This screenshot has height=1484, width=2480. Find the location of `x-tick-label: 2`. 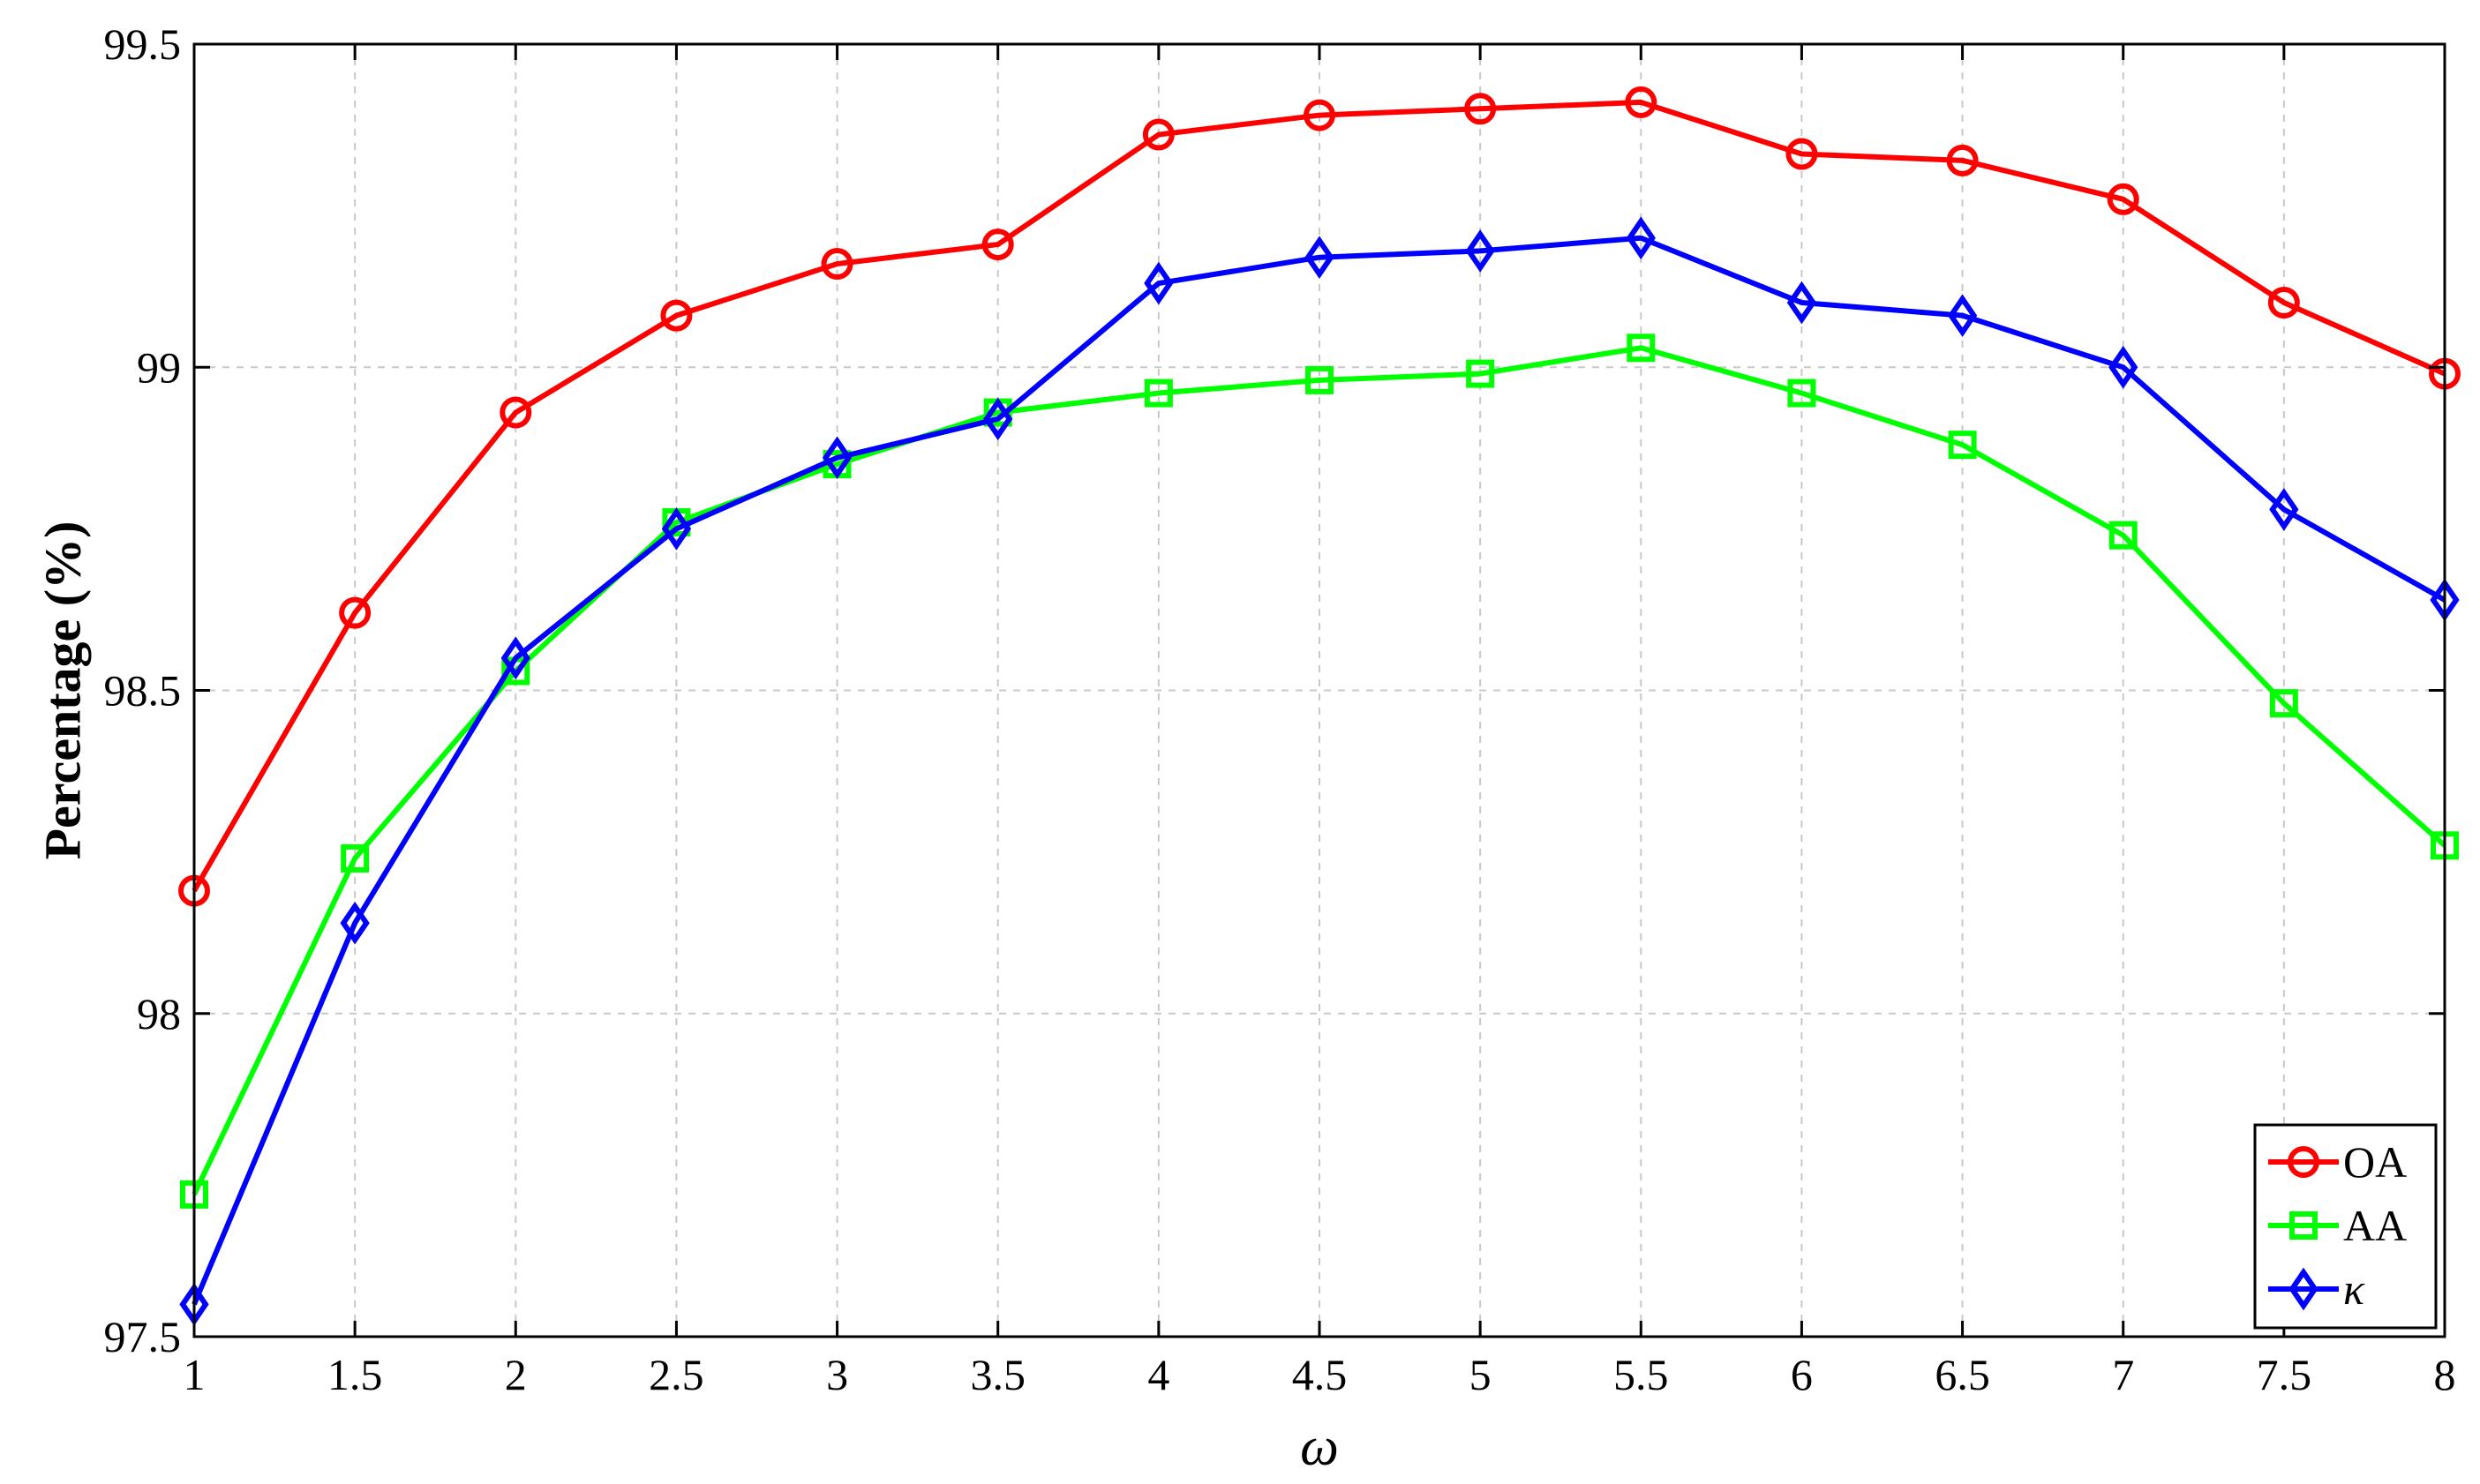

x-tick-label: 2 is located at coordinates (516, 1374).